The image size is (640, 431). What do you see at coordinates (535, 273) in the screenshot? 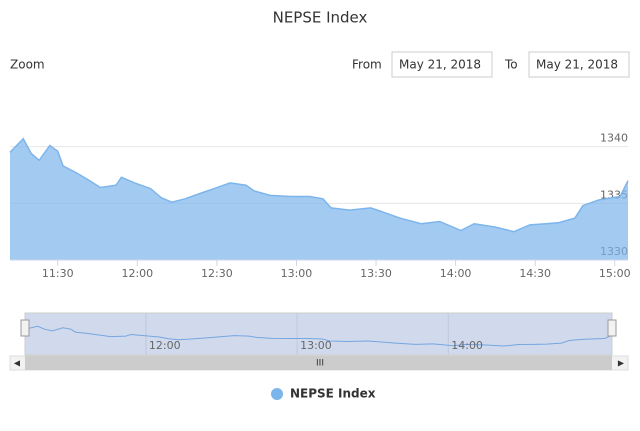
I see `x-tick-label: 14:30` at bounding box center [535, 273].